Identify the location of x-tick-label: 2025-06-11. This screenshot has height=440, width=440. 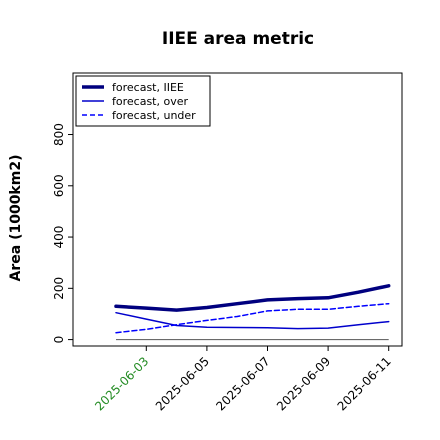
(364, 383).